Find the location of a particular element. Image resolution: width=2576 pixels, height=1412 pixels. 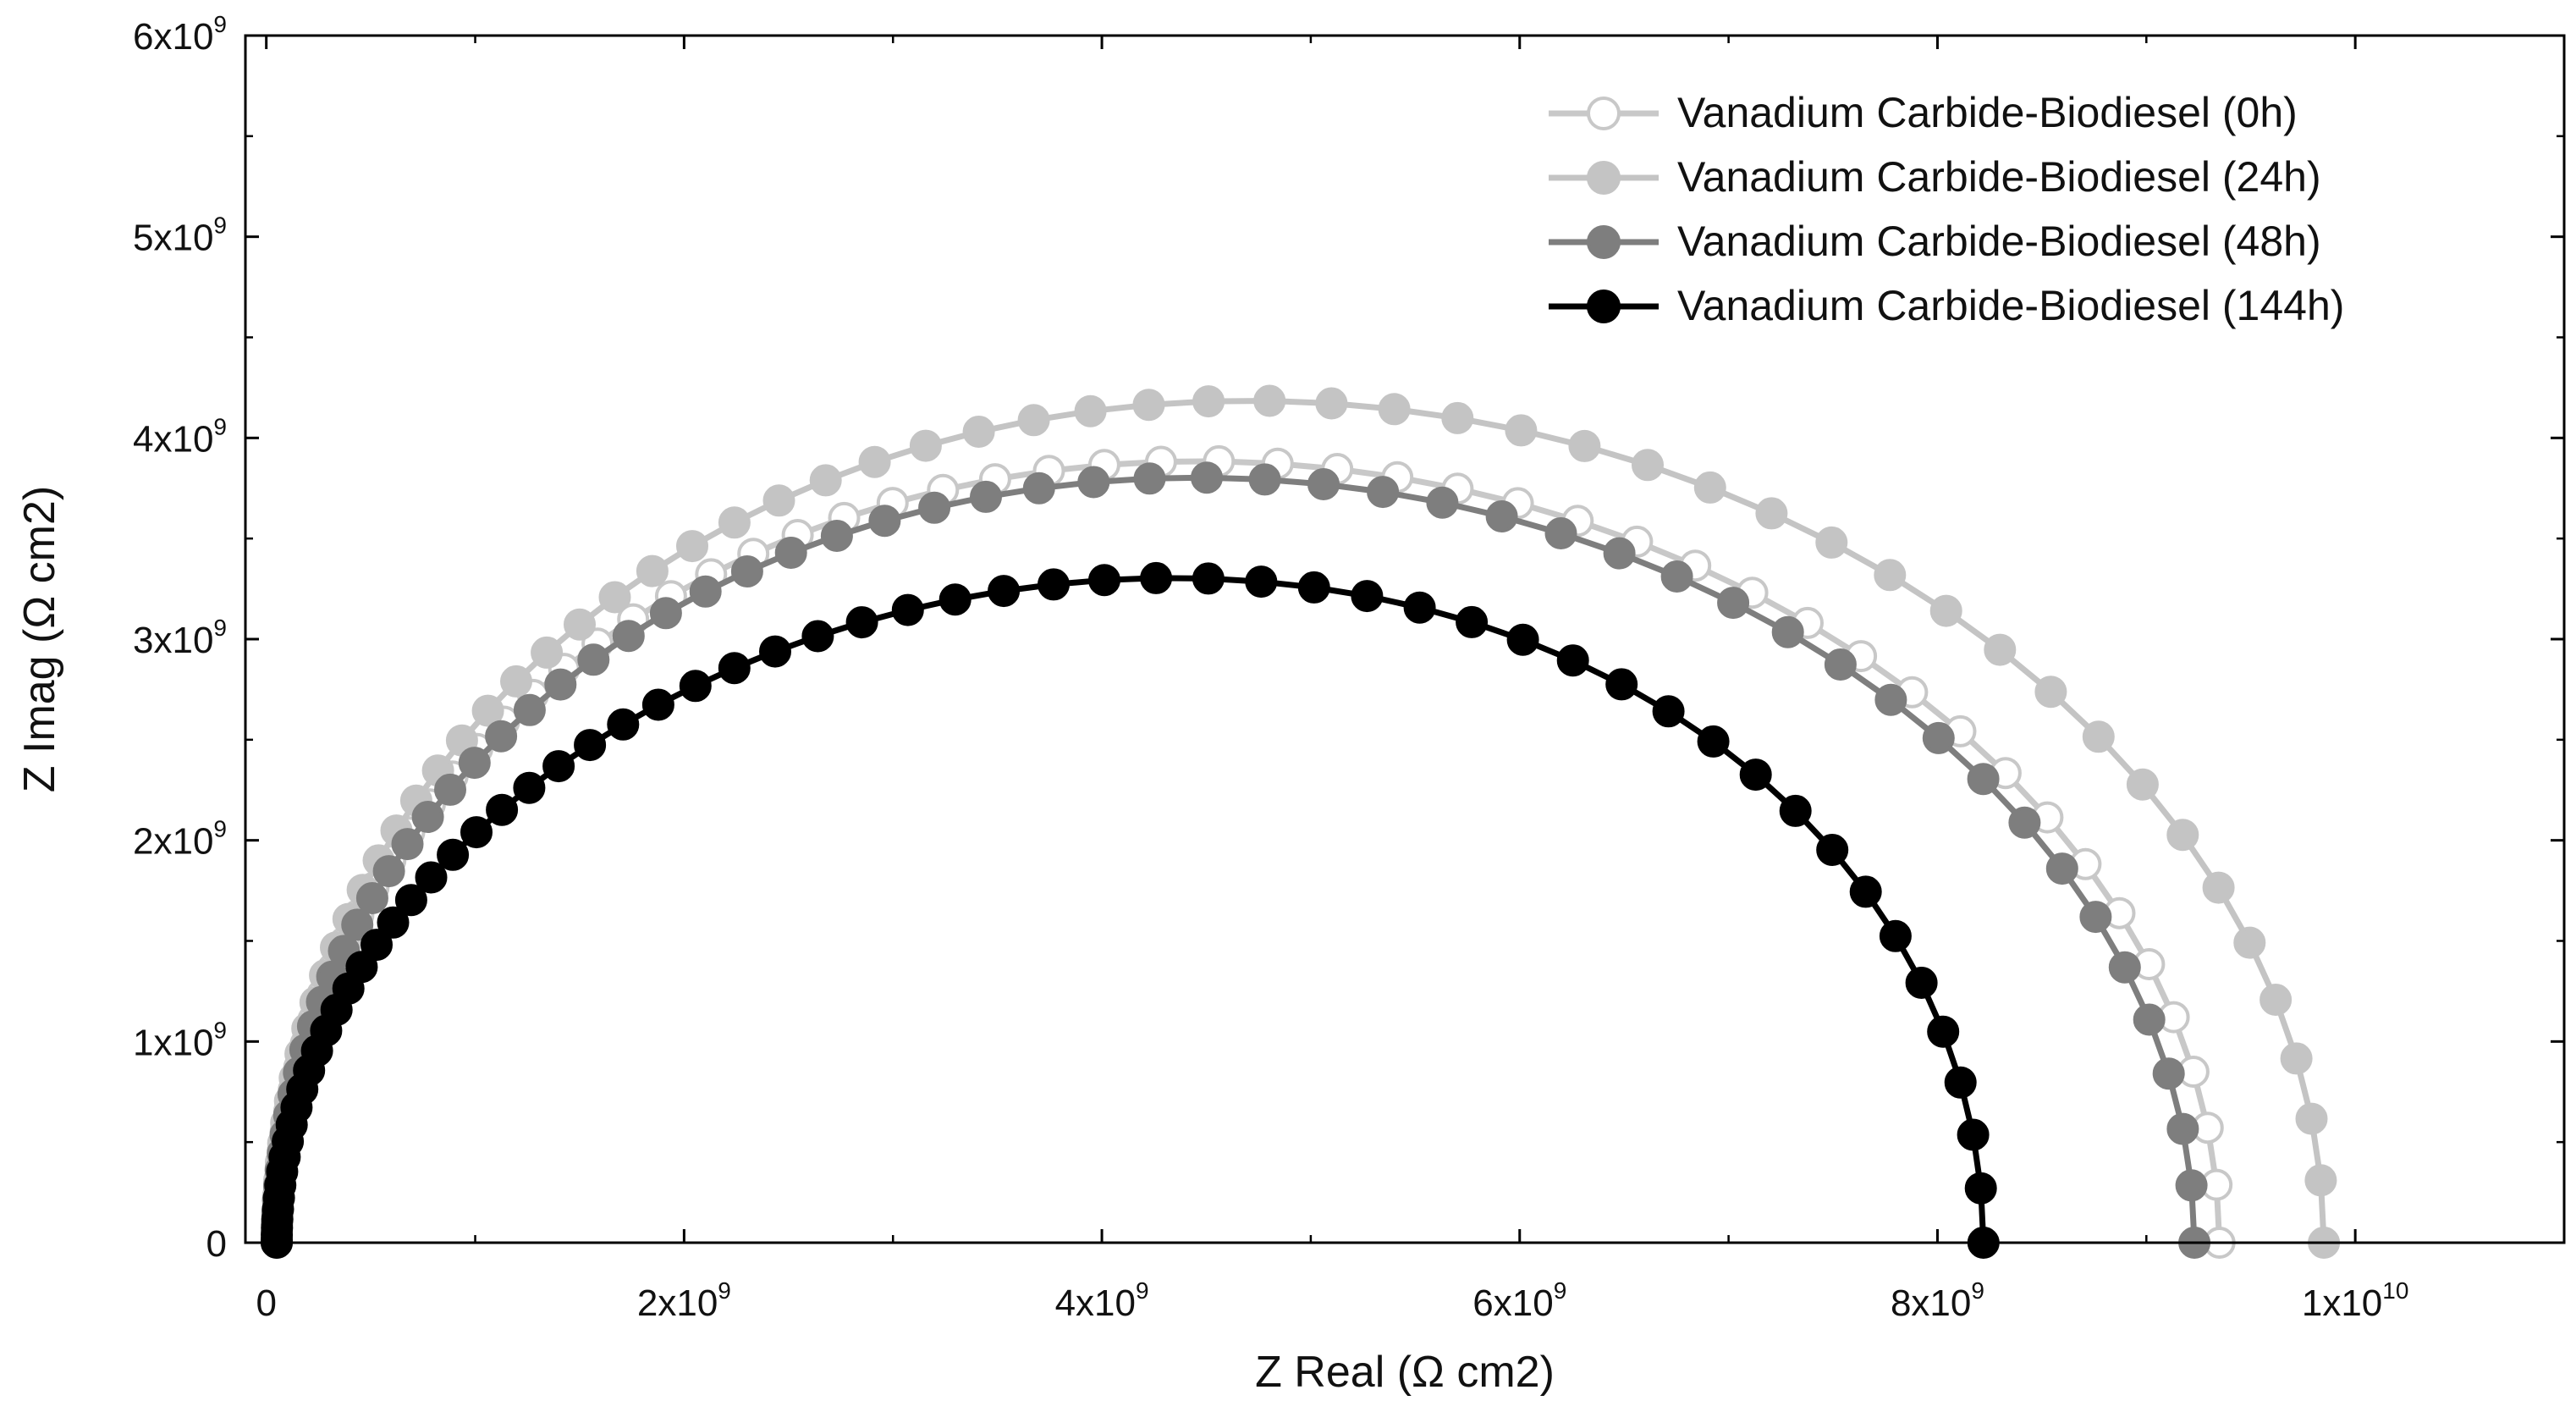

x-tick-label: 6x10⁹ is located at coordinates (1519, 1300).